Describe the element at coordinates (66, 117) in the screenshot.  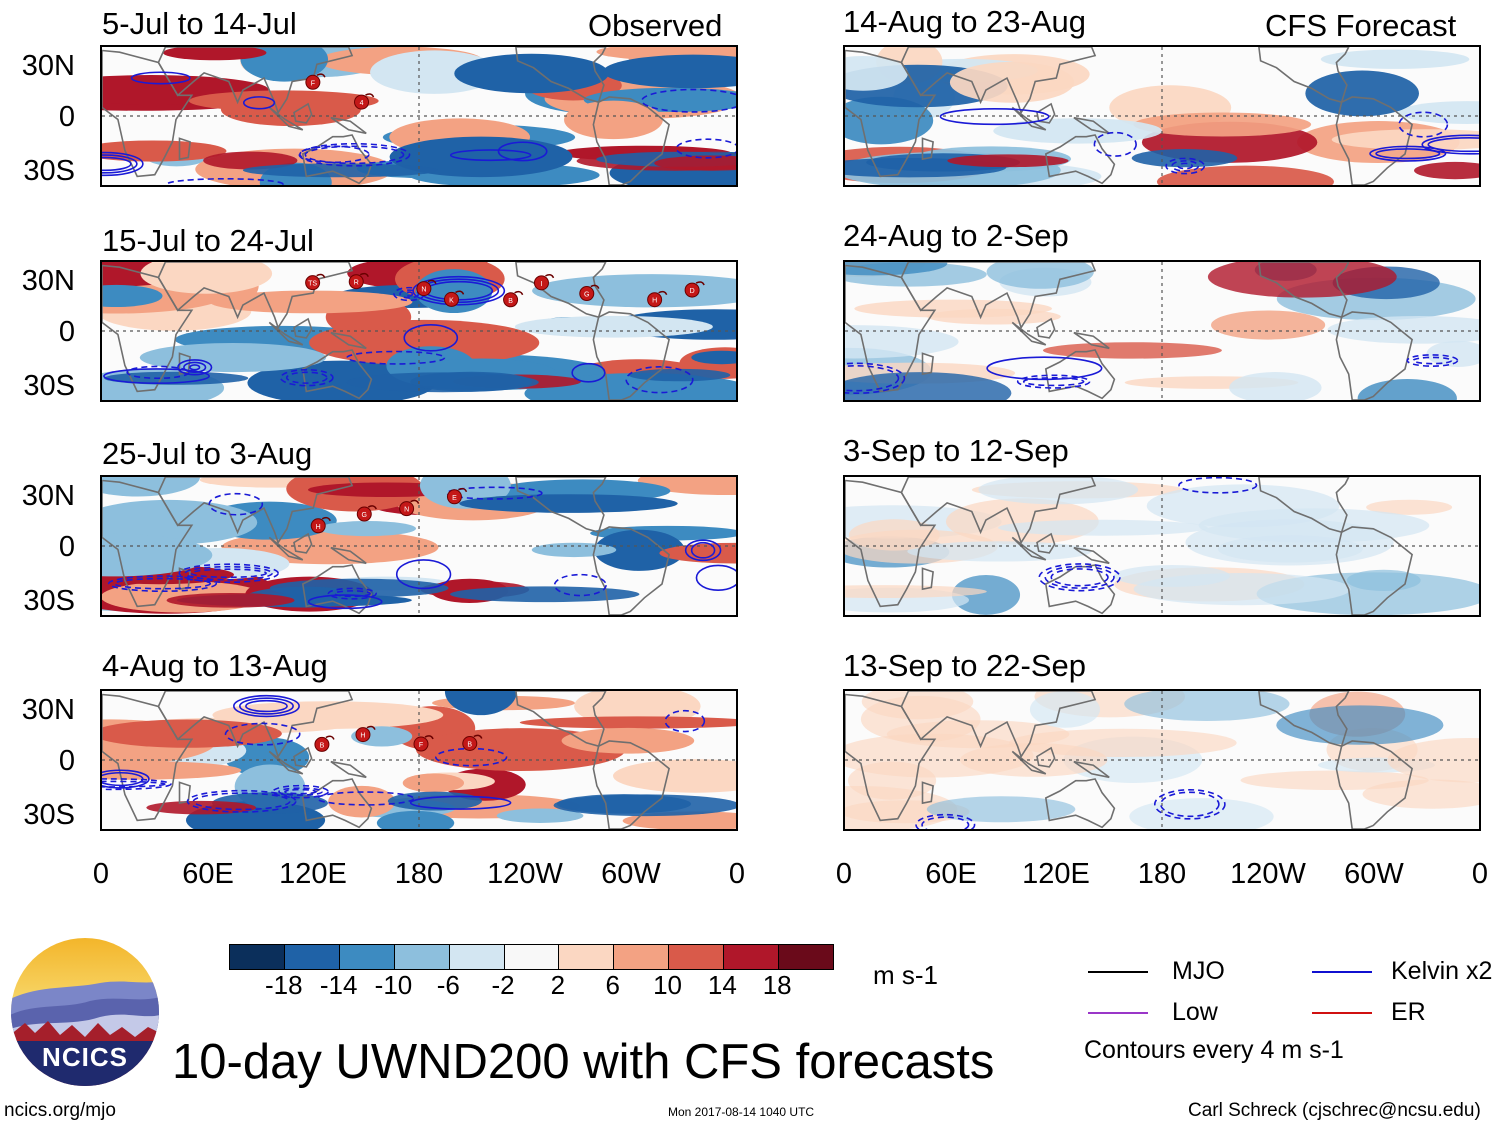
I see `lat-label: 0` at that location.